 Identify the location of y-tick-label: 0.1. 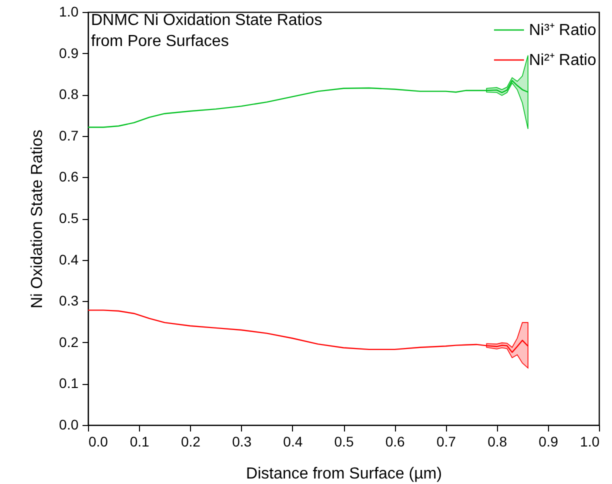
(69, 383).